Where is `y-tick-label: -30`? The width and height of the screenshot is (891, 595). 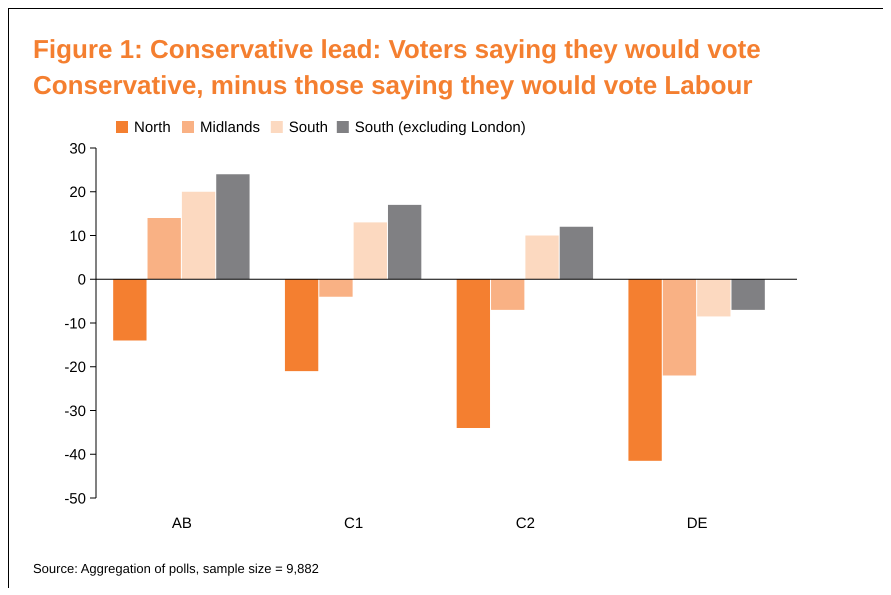 y-tick-label: -30 is located at coordinates (75, 411).